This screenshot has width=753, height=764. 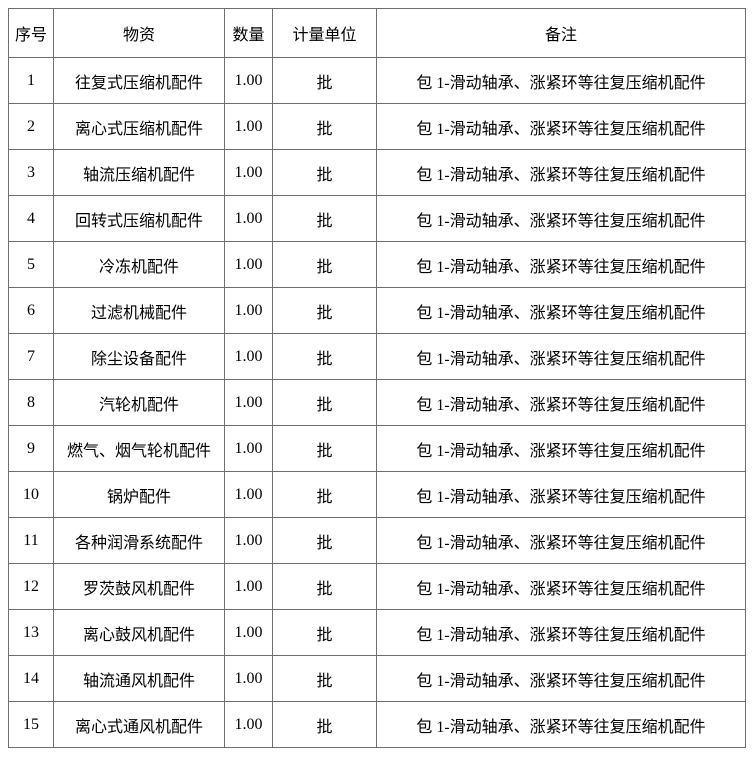 I want to click on table-row: 4 回转式压缩机配件 1.00 批 包 1-滑动轴承、涨紧环等往复压缩机配件, so click(x=377, y=218).